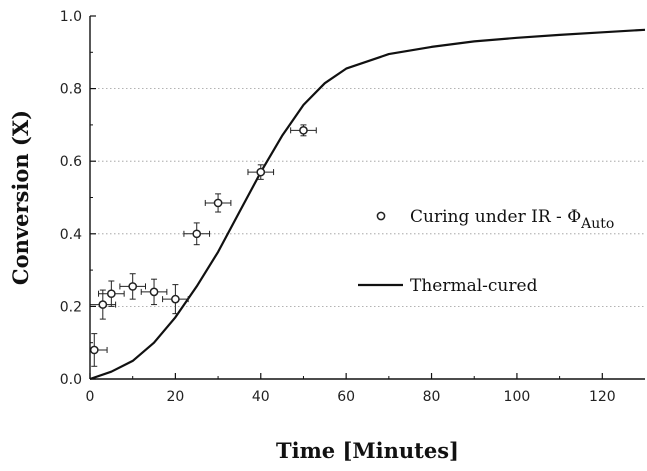 The width and height of the screenshot is (647, 471). I want to click on legend-label-ir-subscript: Auto, so click(597, 224).